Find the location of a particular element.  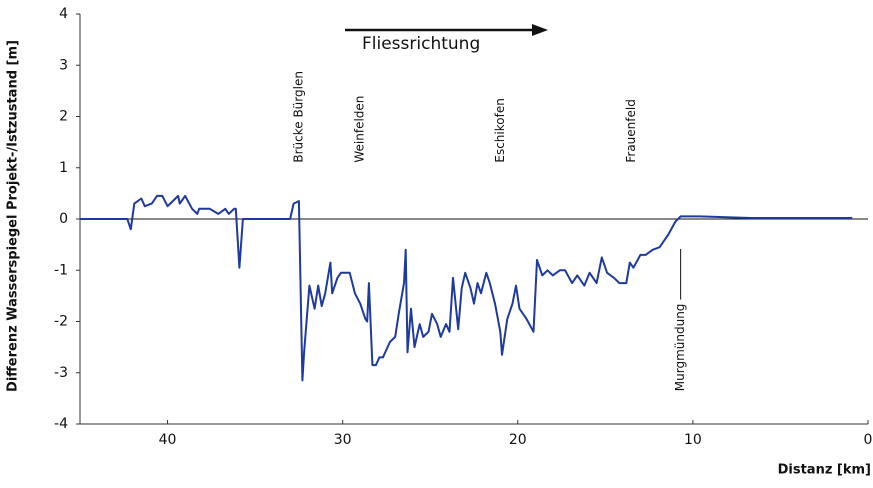

y-tick-label: 0 is located at coordinates (63, 219).